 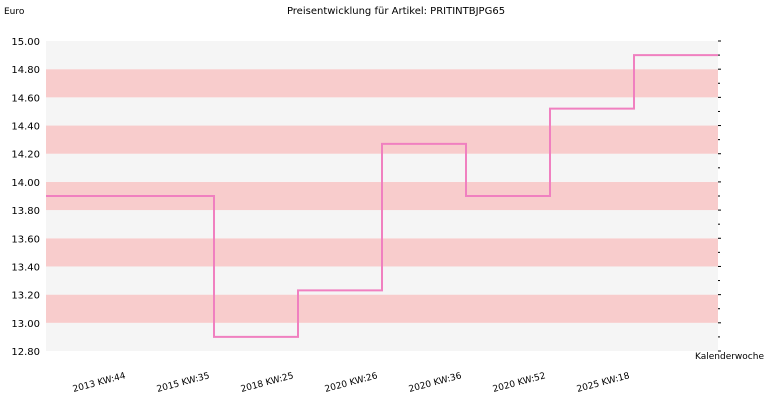 What do you see at coordinates (25, 296) in the screenshot?
I see `y-tick-label: 13.20` at bounding box center [25, 296].